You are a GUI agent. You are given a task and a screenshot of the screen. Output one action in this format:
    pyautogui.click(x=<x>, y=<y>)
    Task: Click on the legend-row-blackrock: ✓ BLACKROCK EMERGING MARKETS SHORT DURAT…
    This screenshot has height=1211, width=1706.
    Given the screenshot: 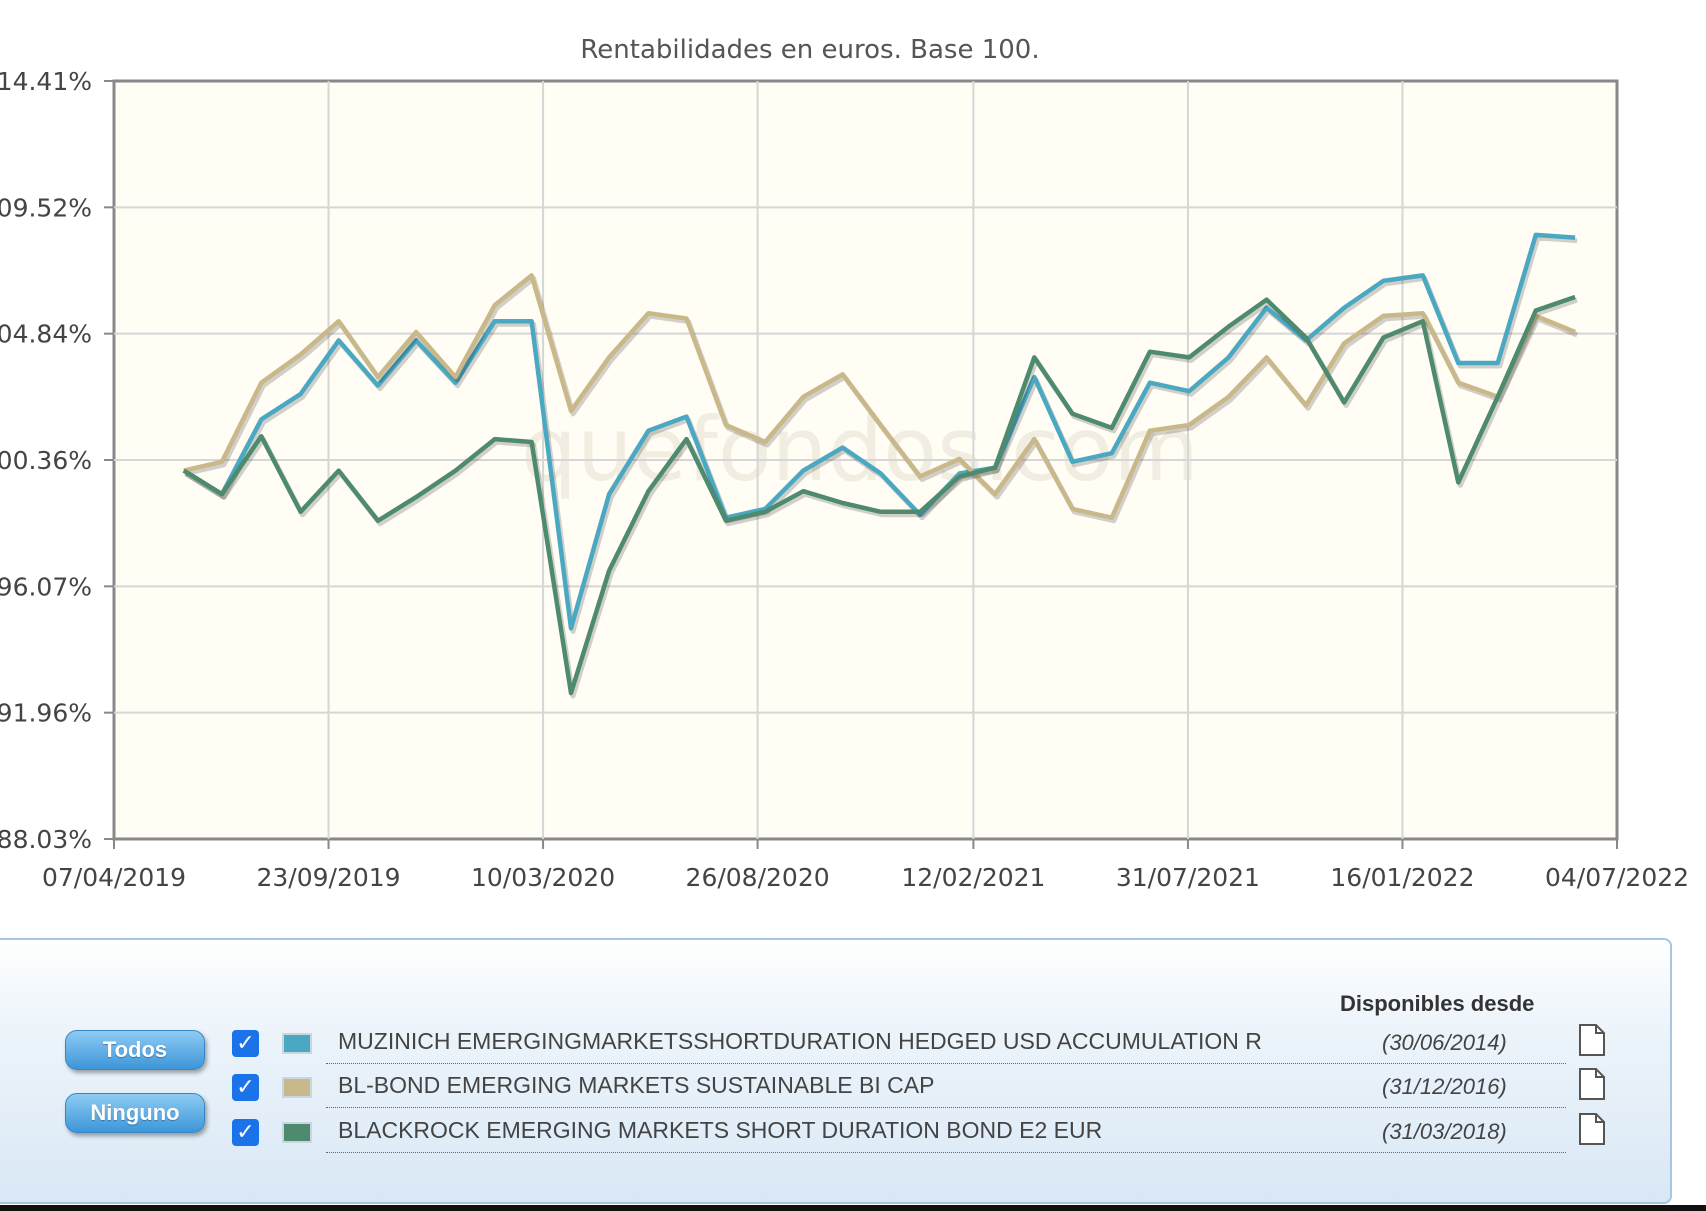 What is the action you would take?
    pyautogui.click(x=917, y=1134)
    